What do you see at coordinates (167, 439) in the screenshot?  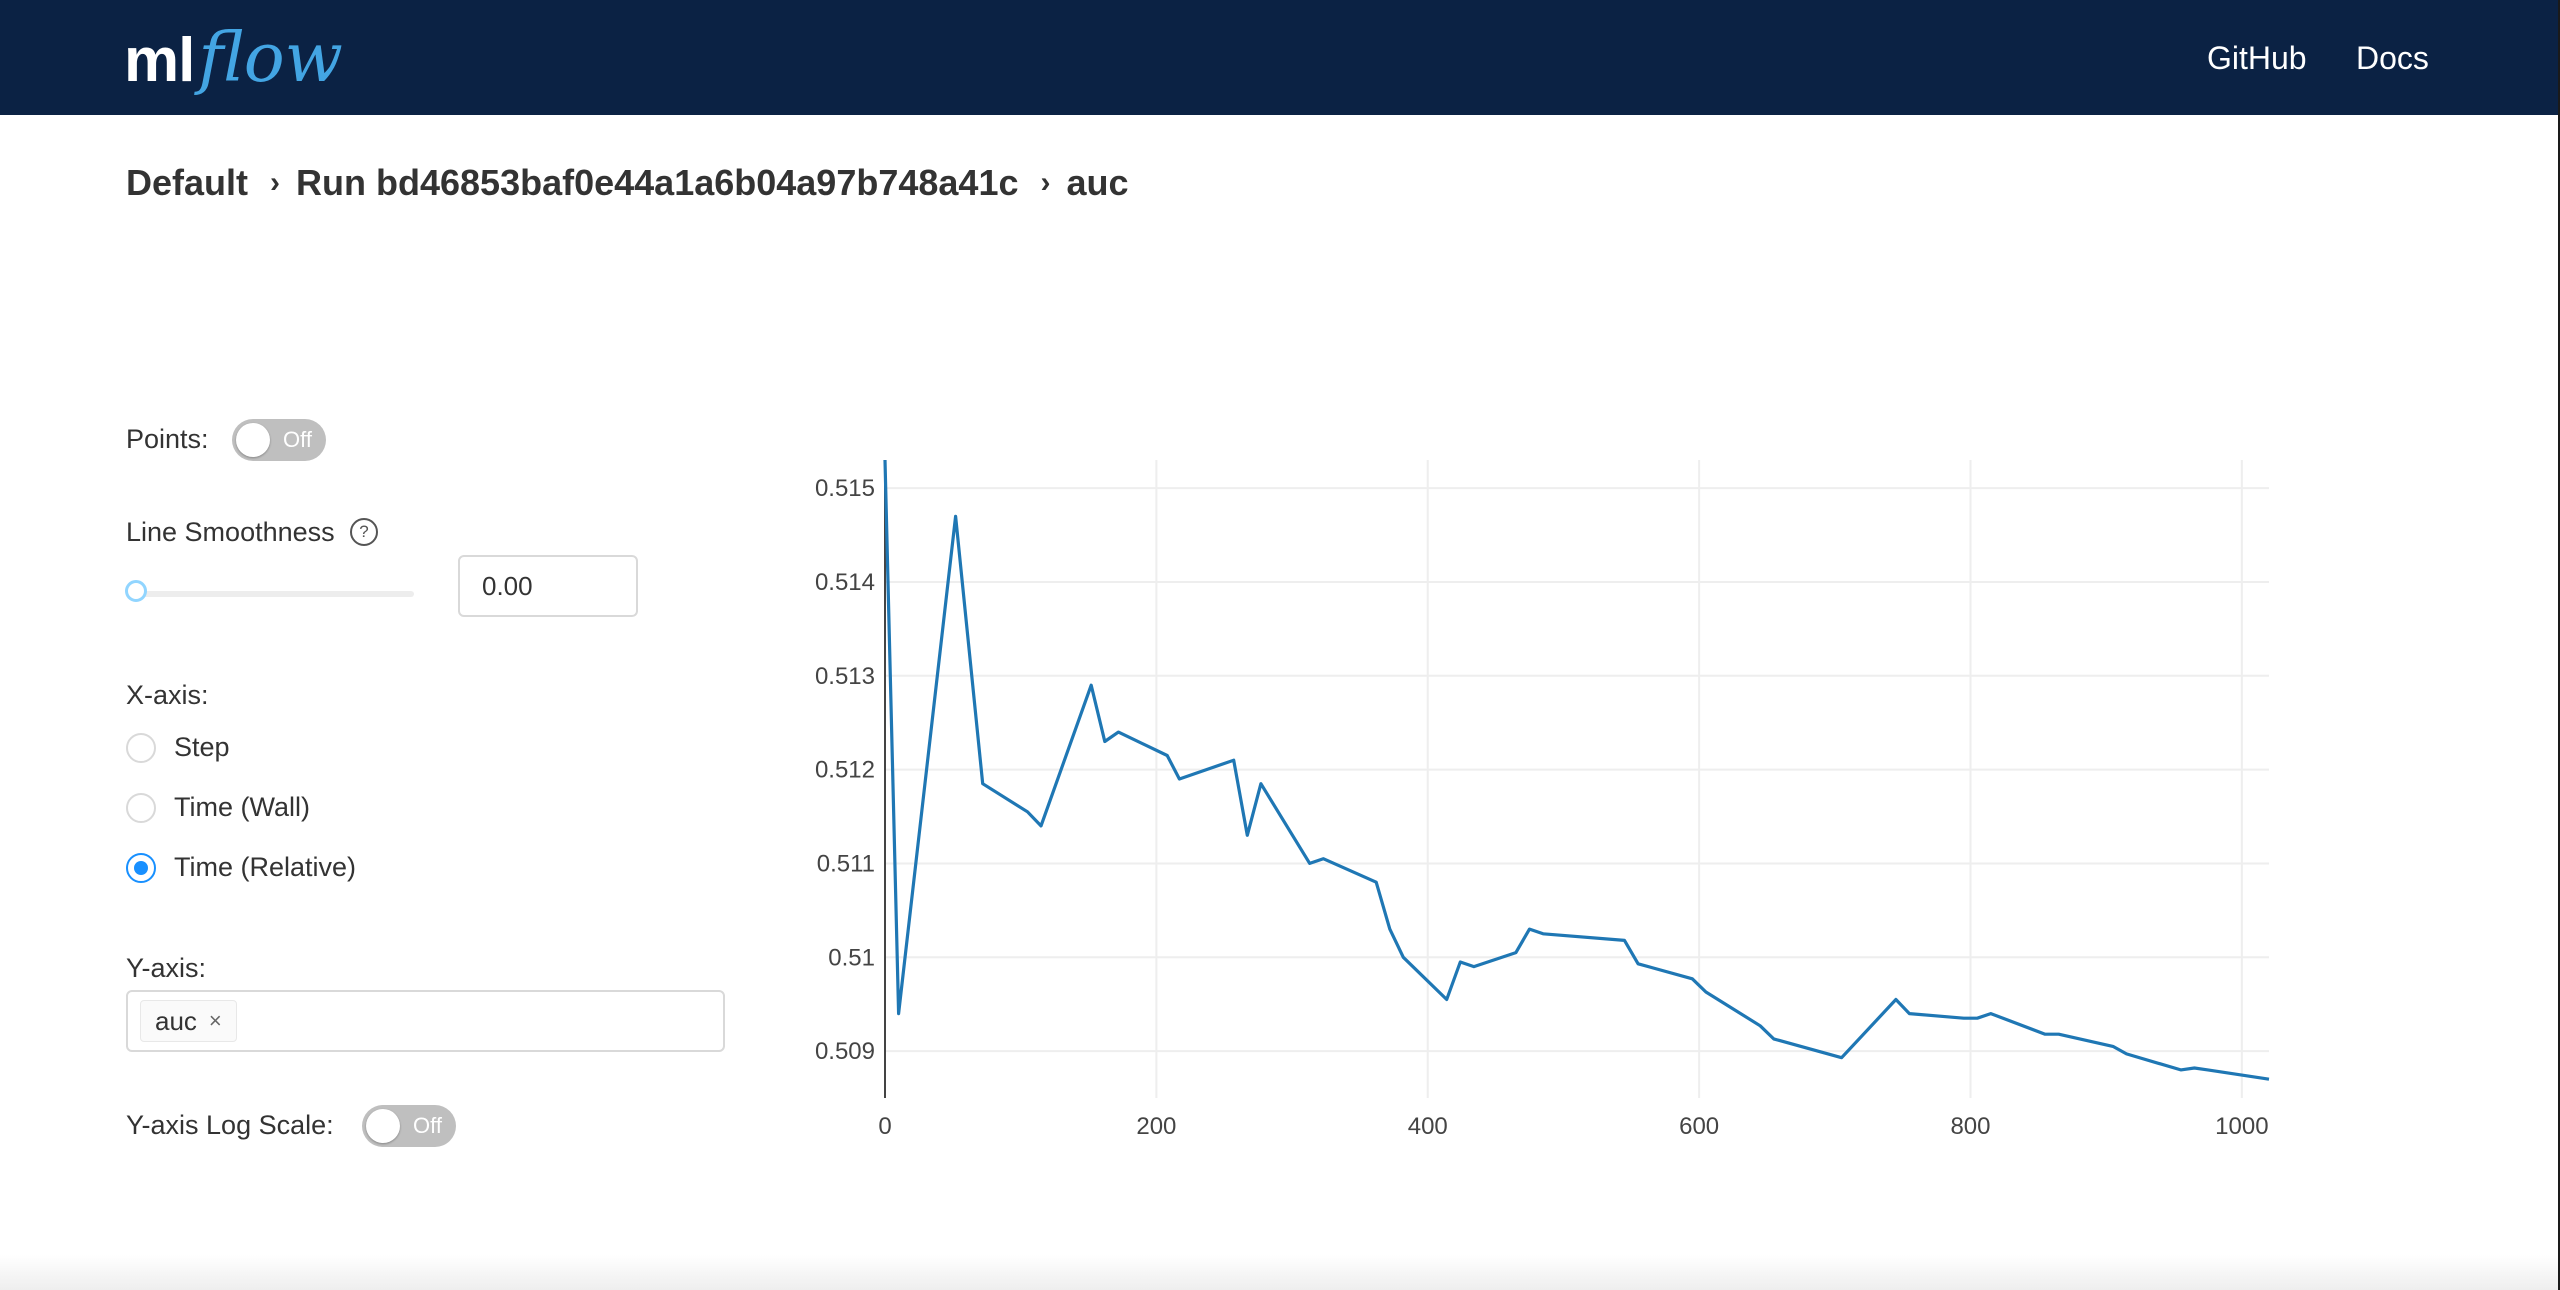 I see `points-label: Points:` at bounding box center [167, 439].